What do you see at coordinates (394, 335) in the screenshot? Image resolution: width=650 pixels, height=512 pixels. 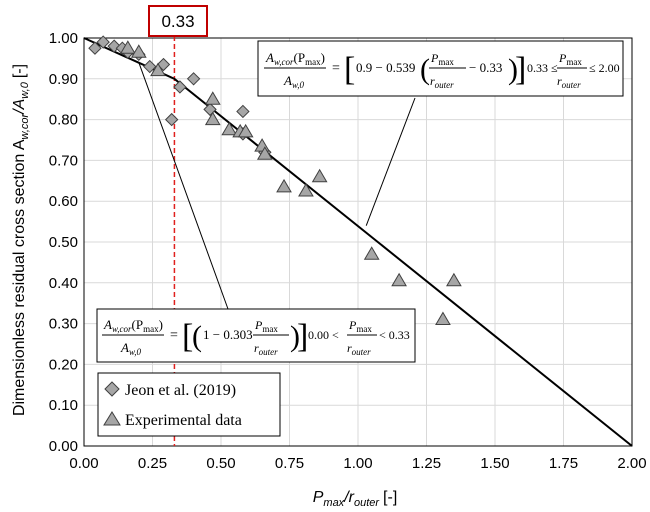 I see `eq2-range-right: < 0.33` at bounding box center [394, 335].